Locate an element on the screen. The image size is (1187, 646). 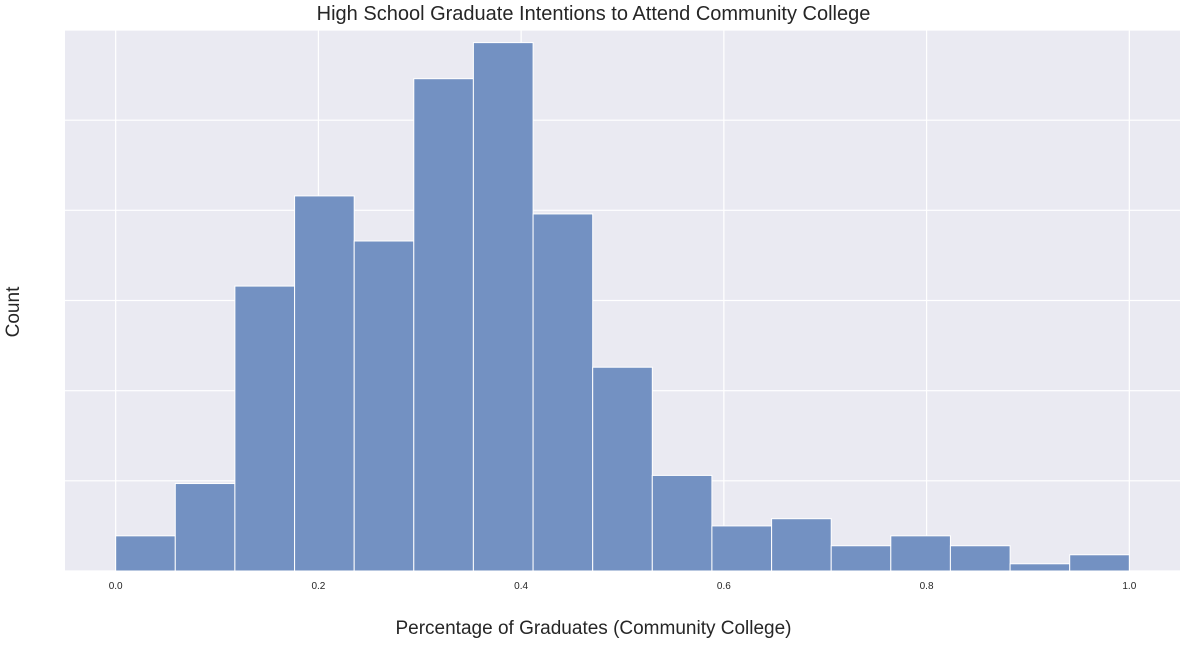
x-tick-label-4: 0.8 is located at coordinates (927, 586).